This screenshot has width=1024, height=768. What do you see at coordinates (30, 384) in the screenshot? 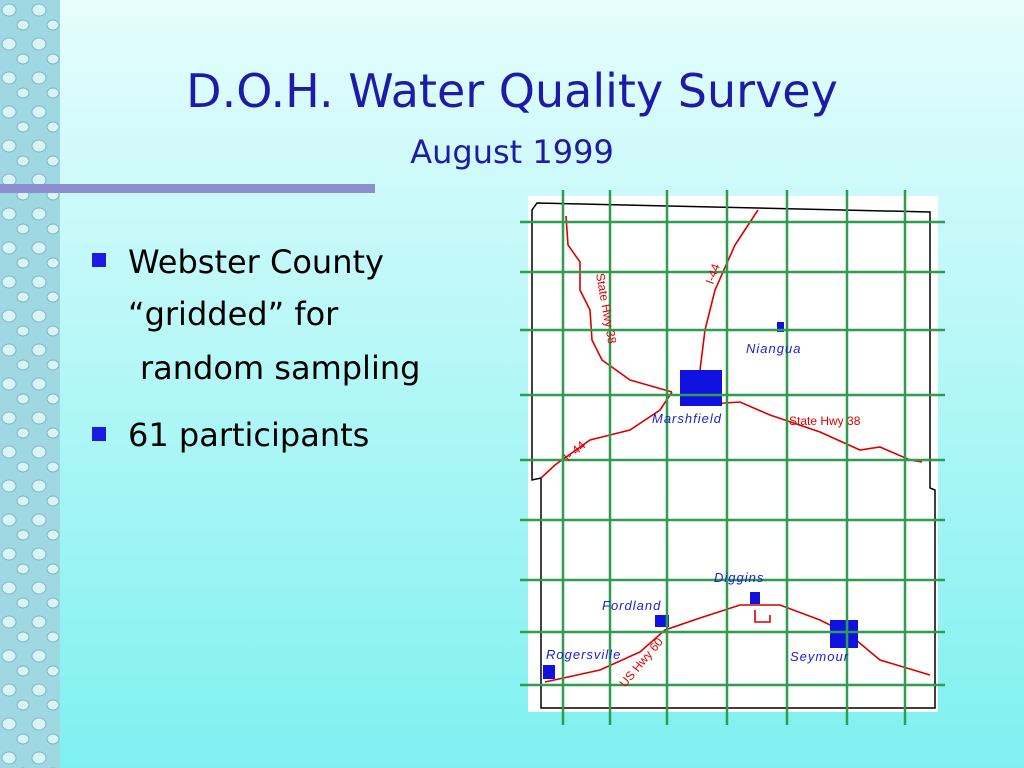
I see `droplet-strip` at bounding box center [30, 384].